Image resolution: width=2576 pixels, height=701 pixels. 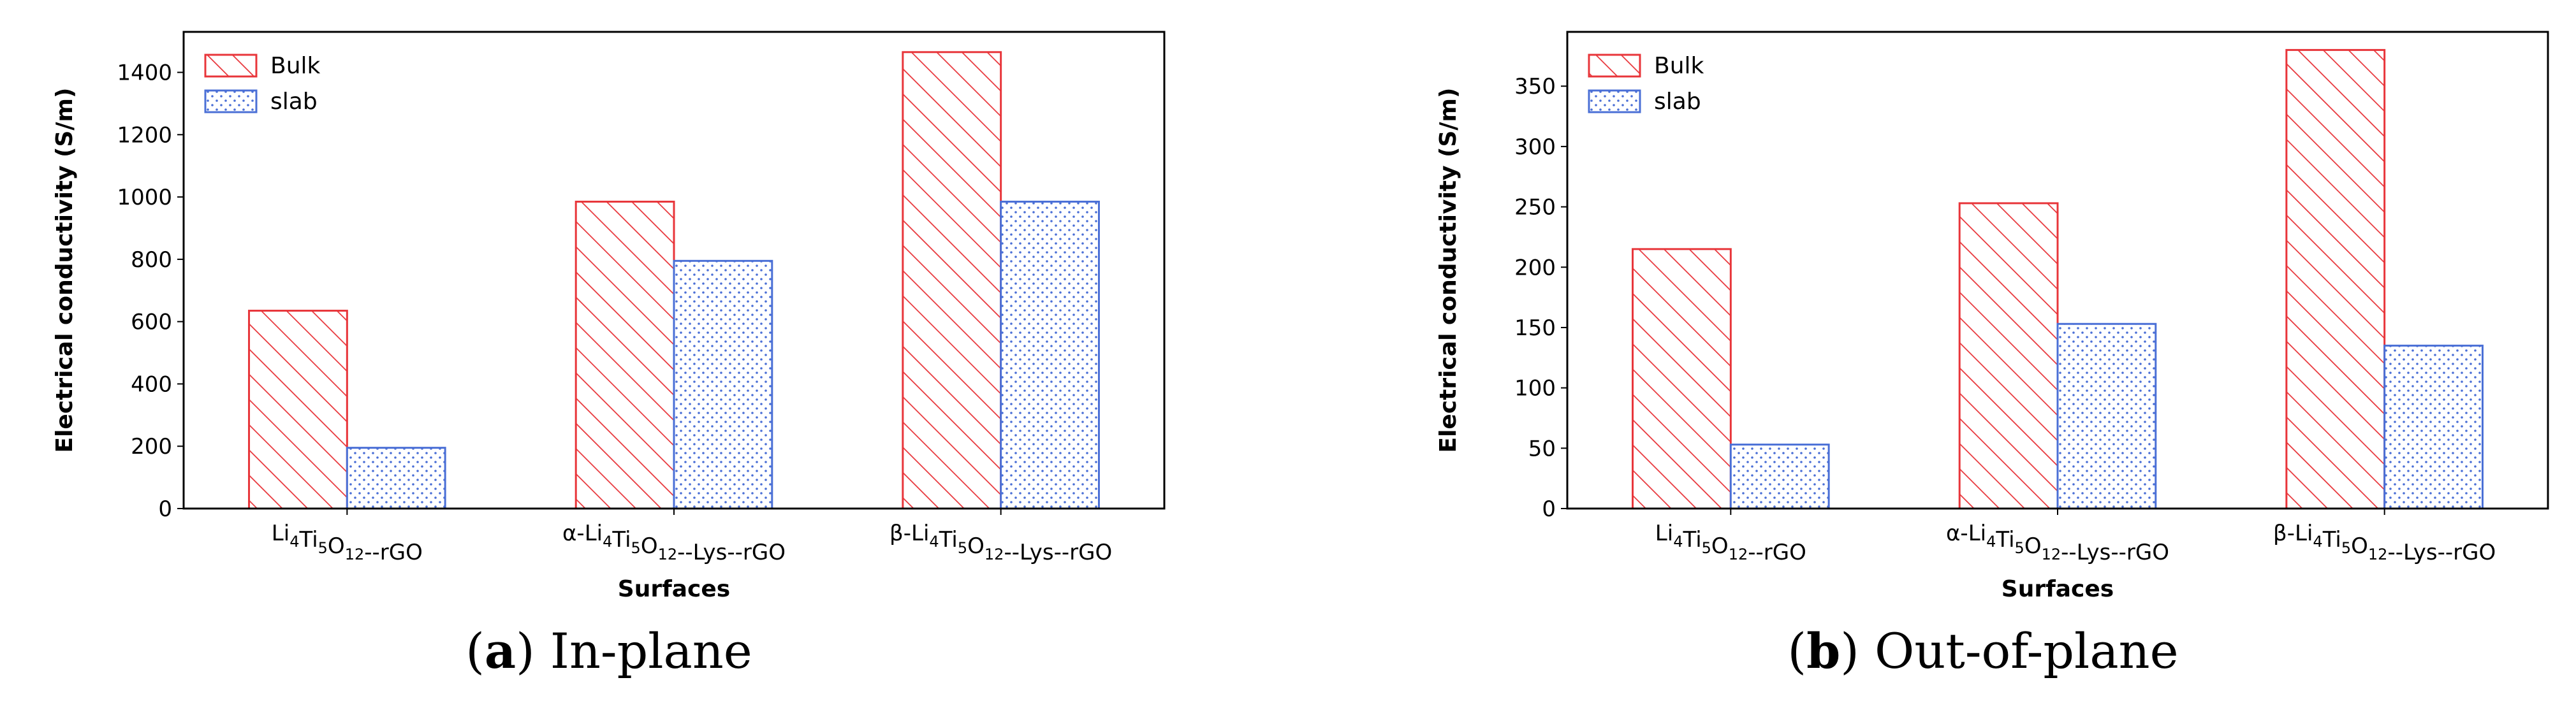 What do you see at coordinates (151, 260) in the screenshot?
I see `y-tick-label: 800` at bounding box center [151, 260].